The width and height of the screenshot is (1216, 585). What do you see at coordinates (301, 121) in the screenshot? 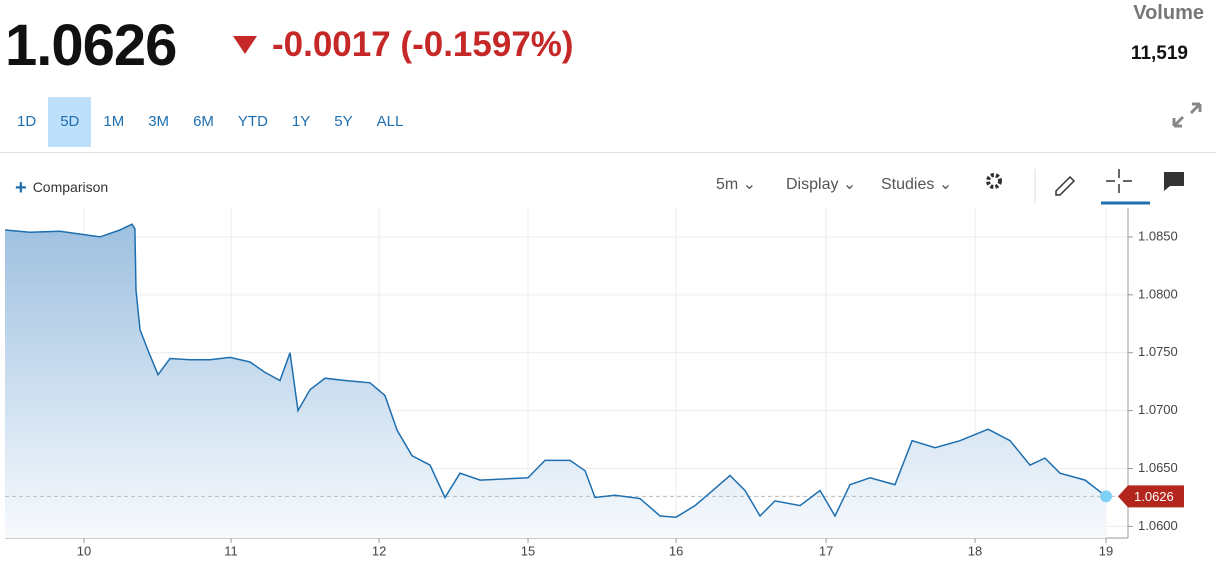
I see `range-tab: 1Y` at bounding box center [301, 121].